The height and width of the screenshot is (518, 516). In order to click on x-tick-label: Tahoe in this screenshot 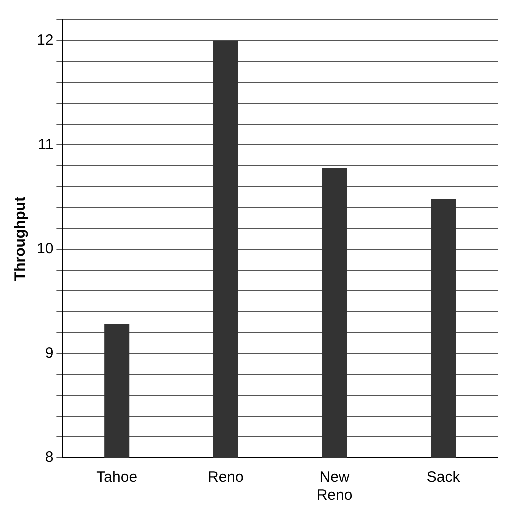, I will do `click(117, 477)`.